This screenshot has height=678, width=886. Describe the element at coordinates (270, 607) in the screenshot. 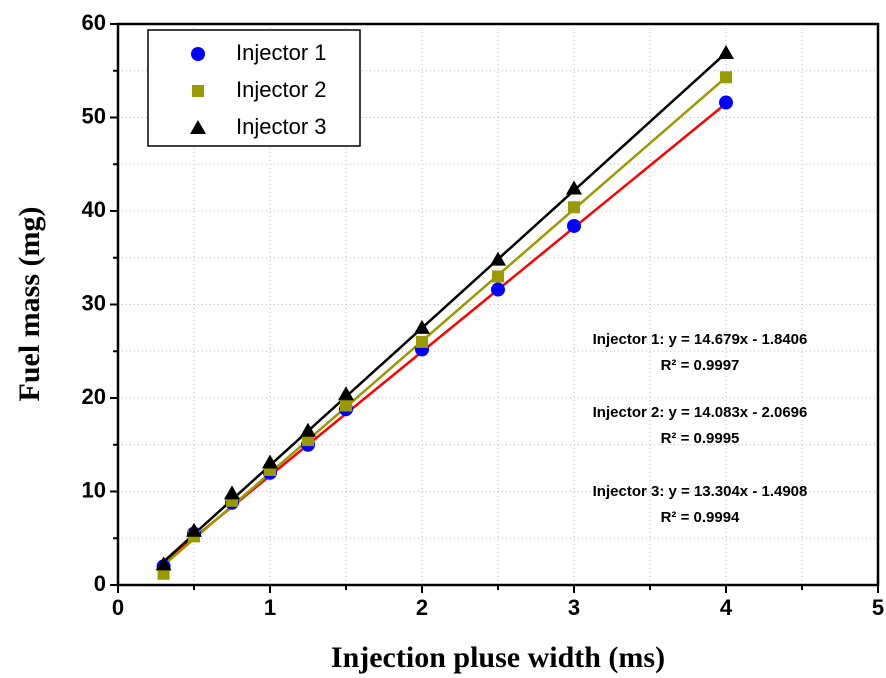

I see `x-tick-label: 1` at that location.